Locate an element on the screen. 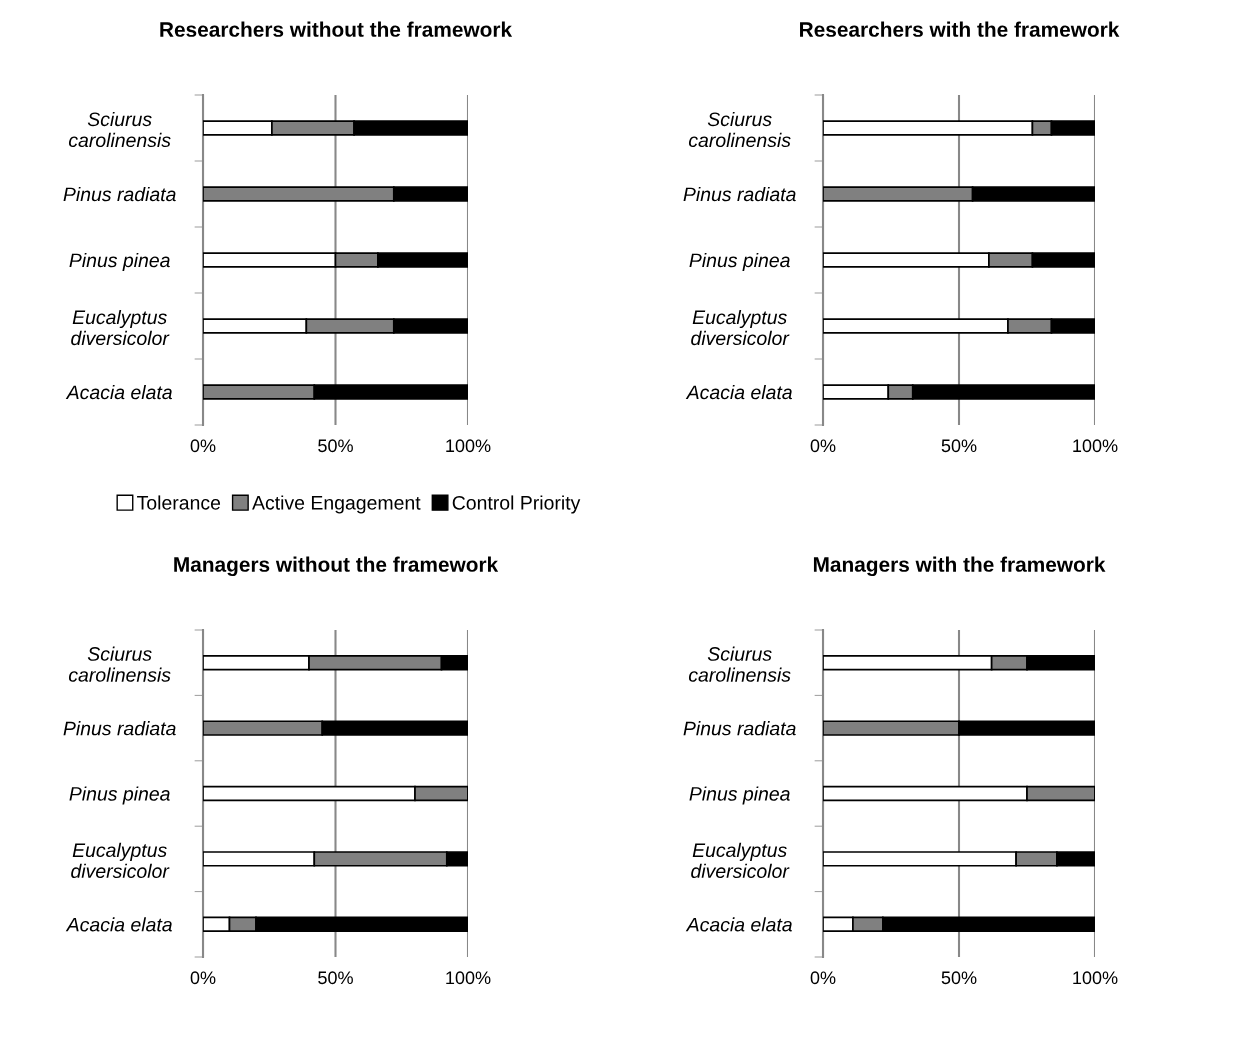 The image size is (1253, 1061). legend-label: Tolerance is located at coordinates (179, 502).